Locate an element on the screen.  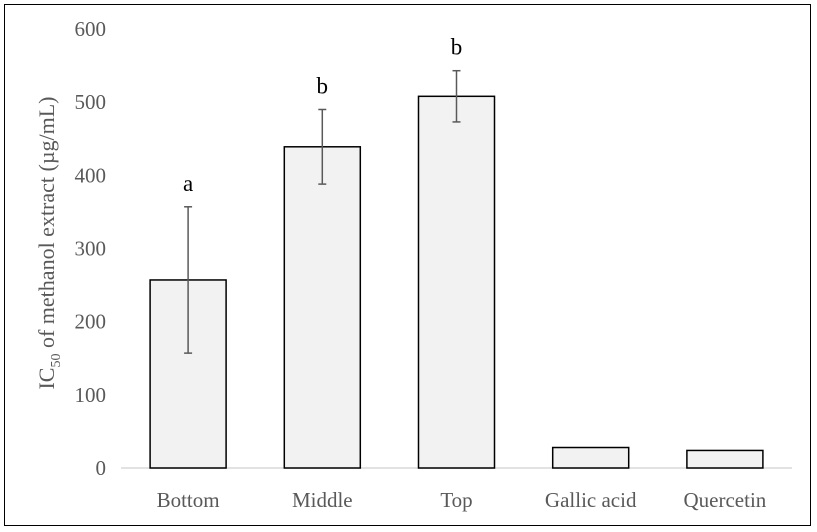
x-tick-label: Middle is located at coordinates (322, 500).